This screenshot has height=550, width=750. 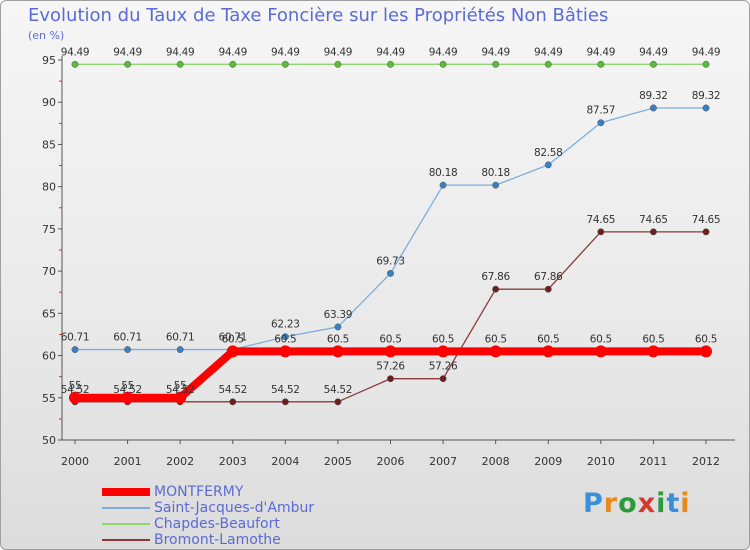 What do you see at coordinates (285, 325) in the screenshot?
I see `data-label: 62.23` at bounding box center [285, 325].